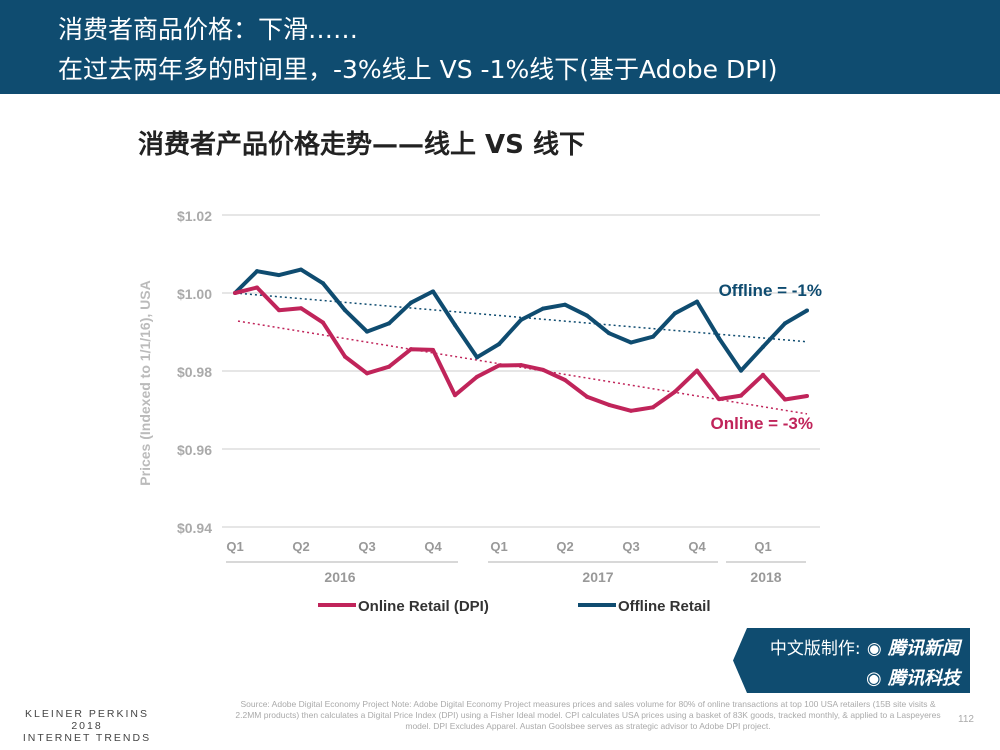 This screenshot has width=1000, height=750. What do you see at coordinates (194, 450) in the screenshot?
I see `y-tick-label: $0.96` at bounding box center [194, 450].